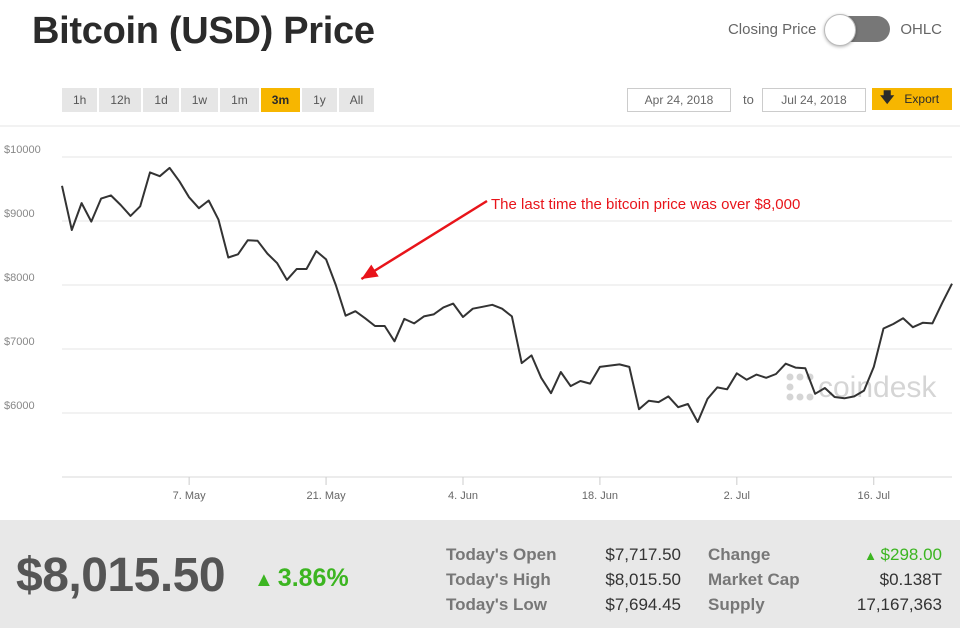 The height and width of the screenshot is (628, 960). What do you see at coordinates (877, 387) in the screenshot?
I see `watermark-text: coindesk` at bounding box center [877, 387].